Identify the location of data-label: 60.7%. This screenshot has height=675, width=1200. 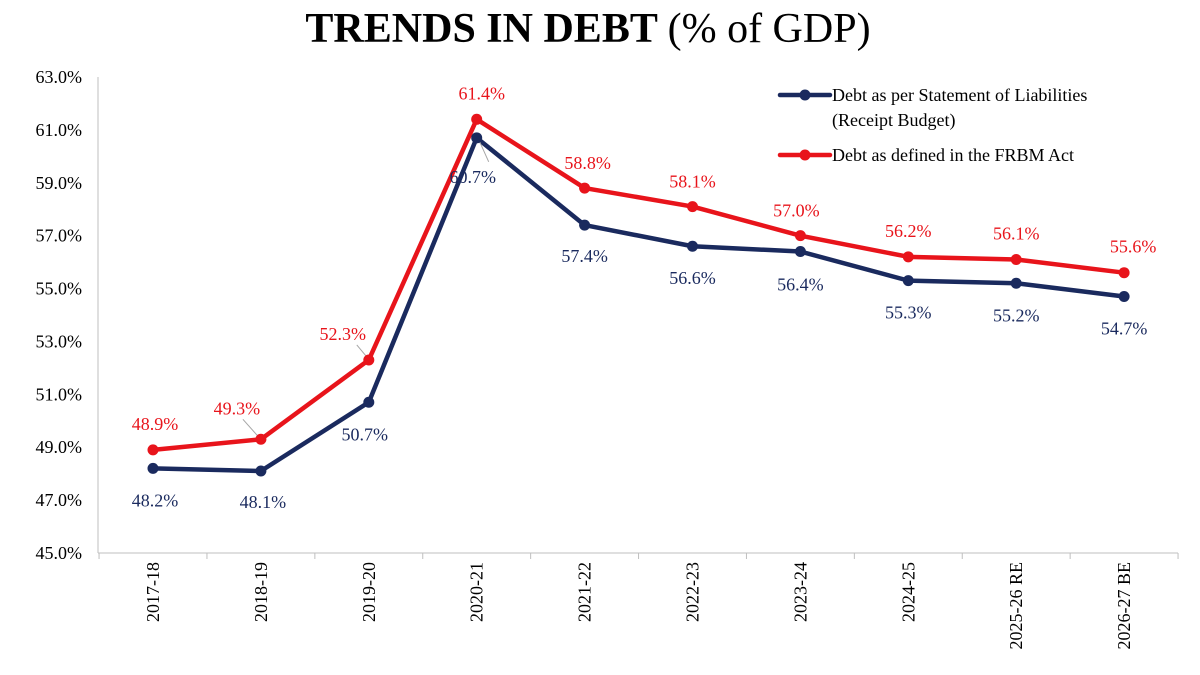
(472, 177).